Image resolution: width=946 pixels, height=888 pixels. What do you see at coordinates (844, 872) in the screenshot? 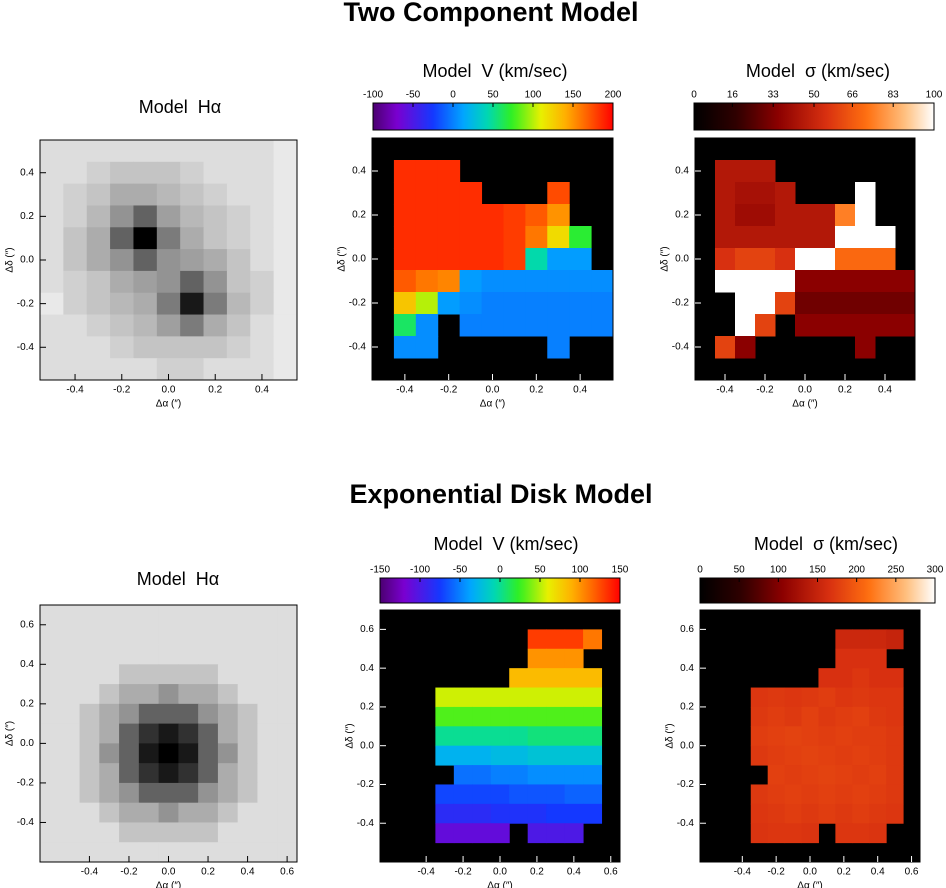
I see `x-tick-label: 0.2` at bounding box center [844, 872].